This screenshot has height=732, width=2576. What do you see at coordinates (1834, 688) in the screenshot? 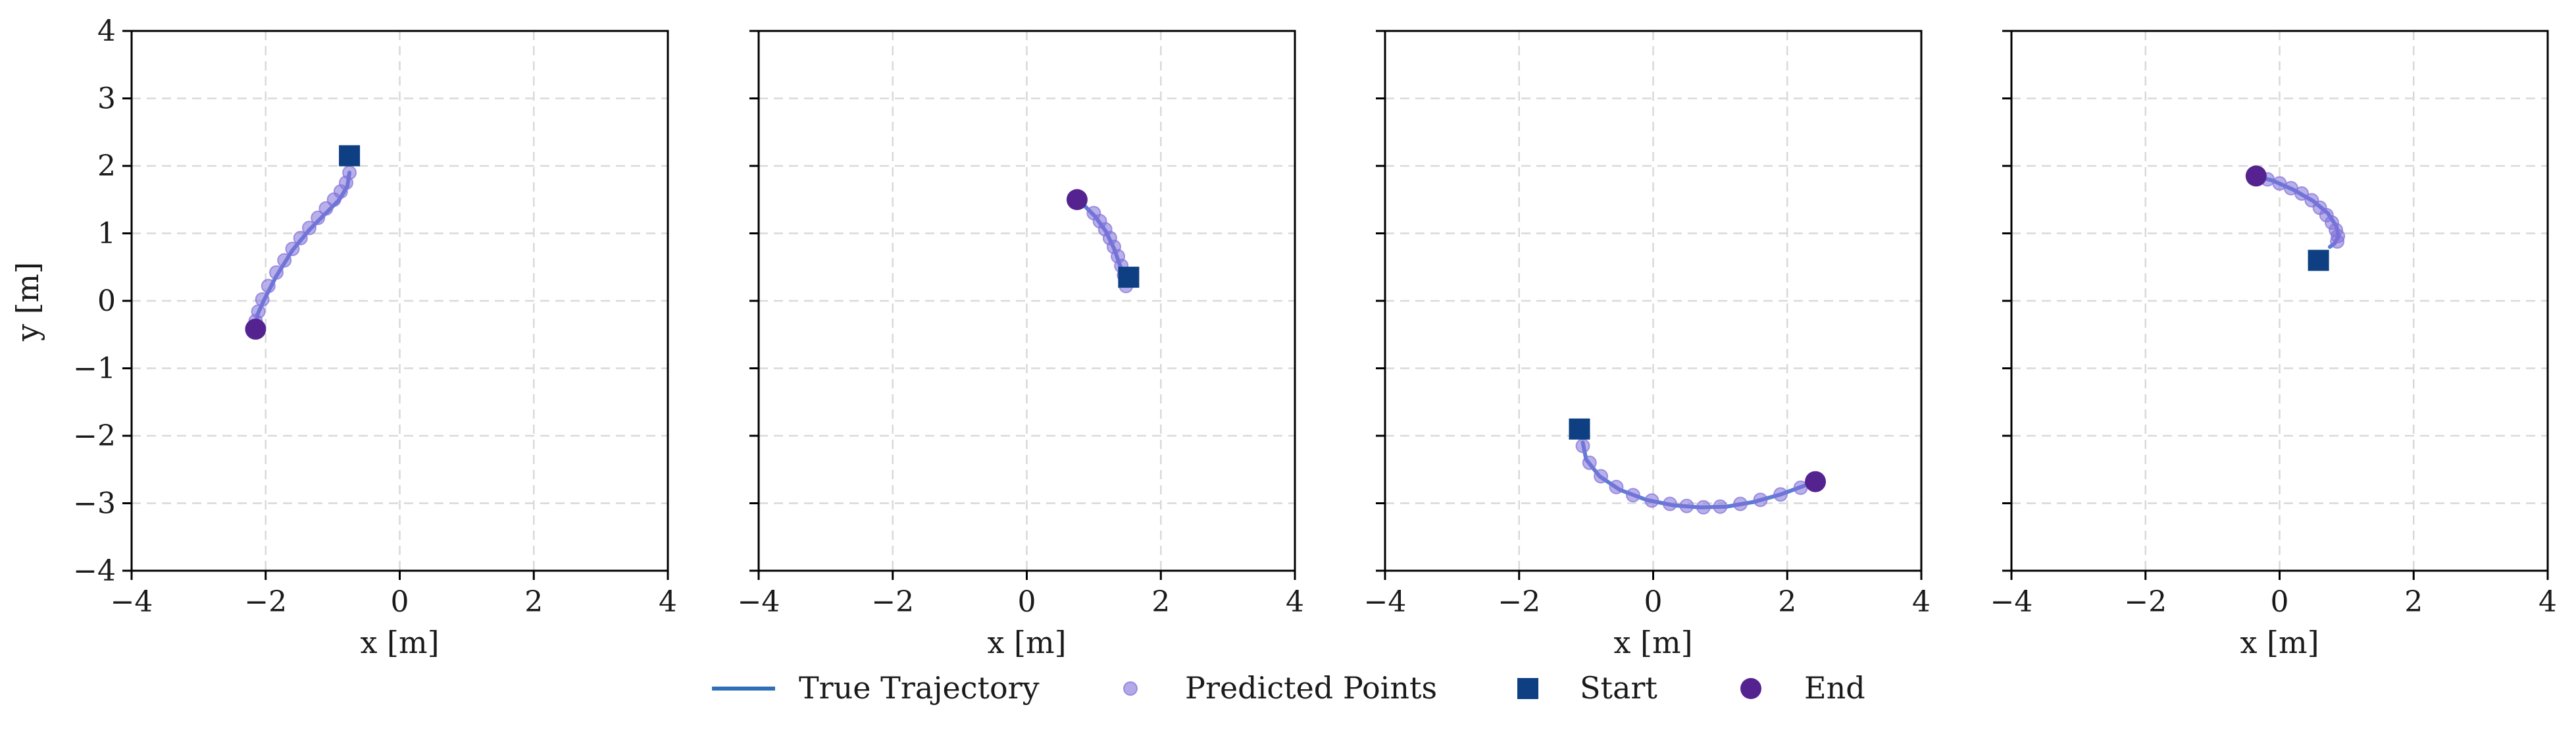
I see `legend-label-end: End` at bounding box center [1834, 688].